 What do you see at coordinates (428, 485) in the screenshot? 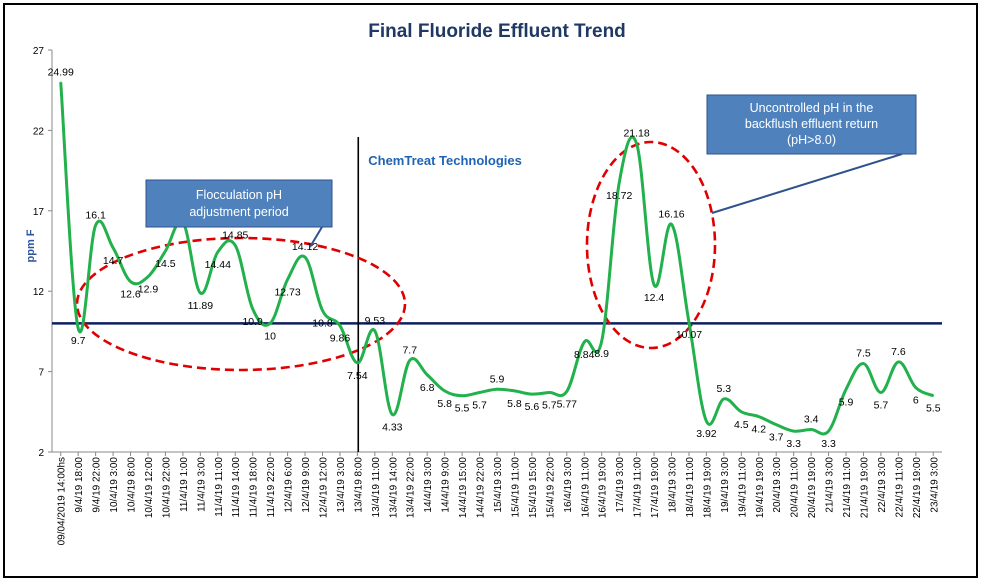
I see `x-tick-label: 14/4/19 3:00` at bounding box center [428, 485].